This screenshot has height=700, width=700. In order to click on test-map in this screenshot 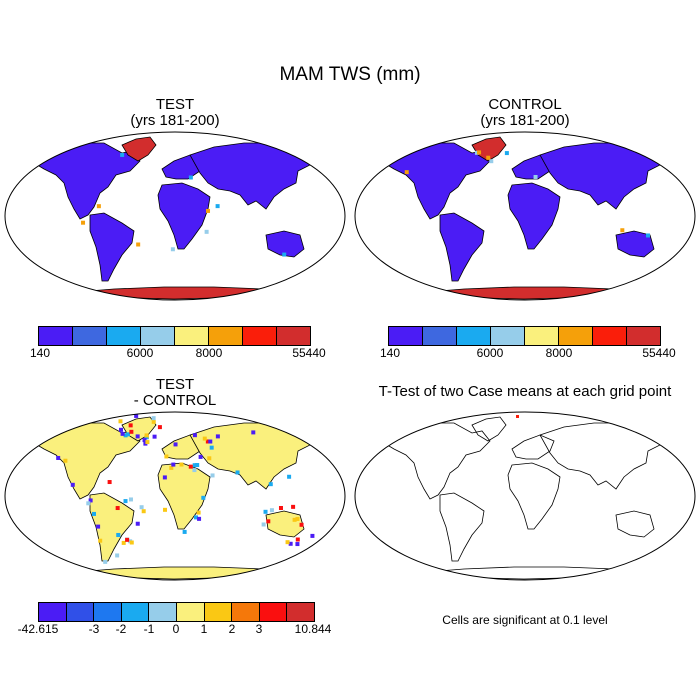, I will do `click(175, 218)`.